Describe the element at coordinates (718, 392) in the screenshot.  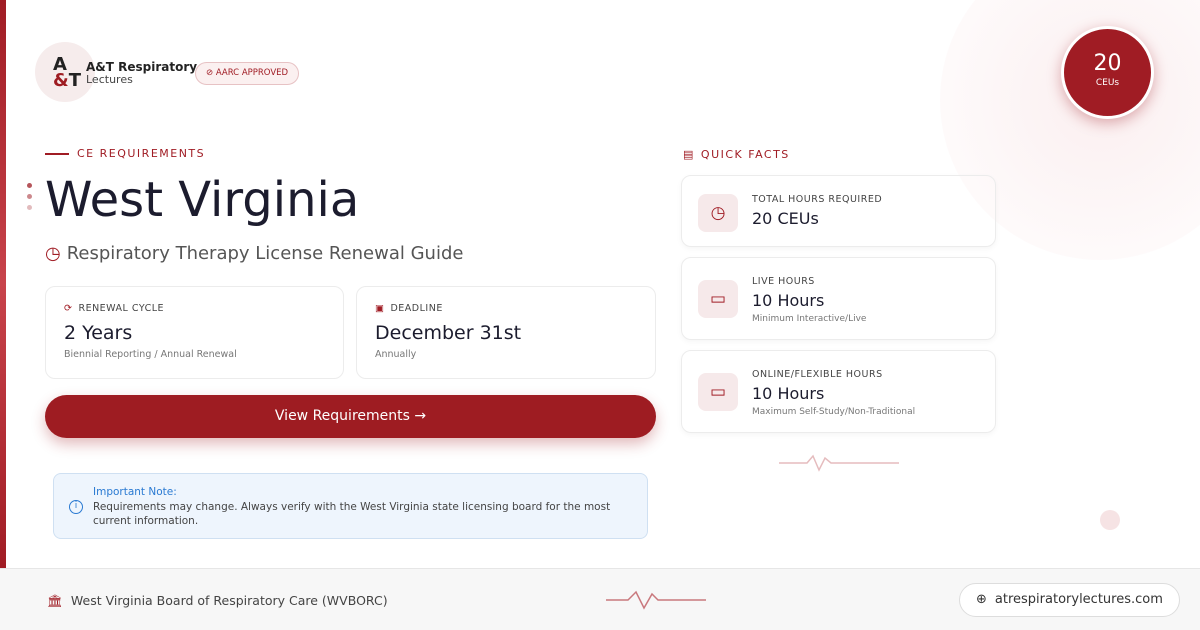
I see `monitor-icon: ▭` at that location.